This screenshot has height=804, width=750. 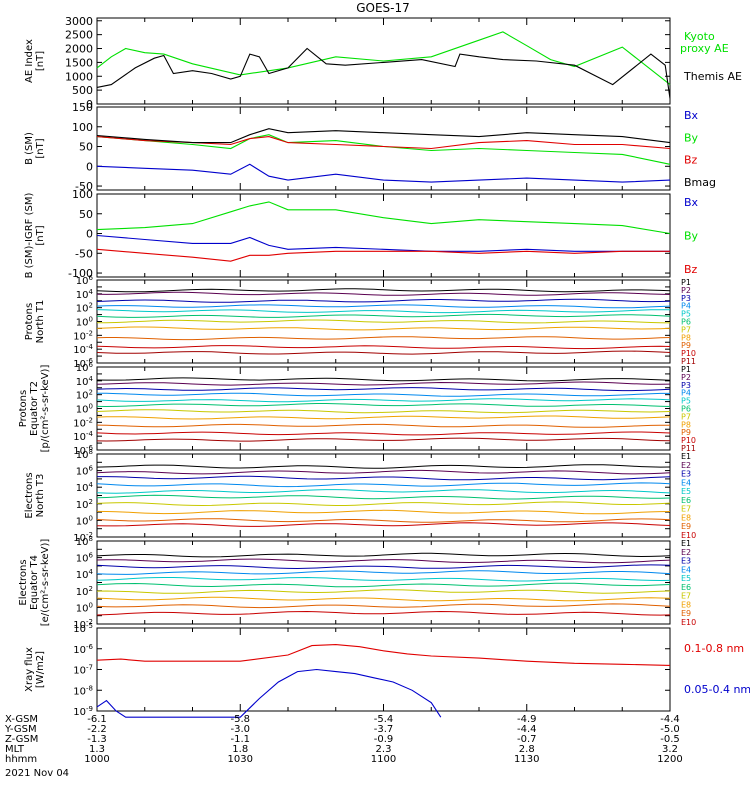 I want to click on y-axis-label-line: Xray flux, so click(x=29, y=669).